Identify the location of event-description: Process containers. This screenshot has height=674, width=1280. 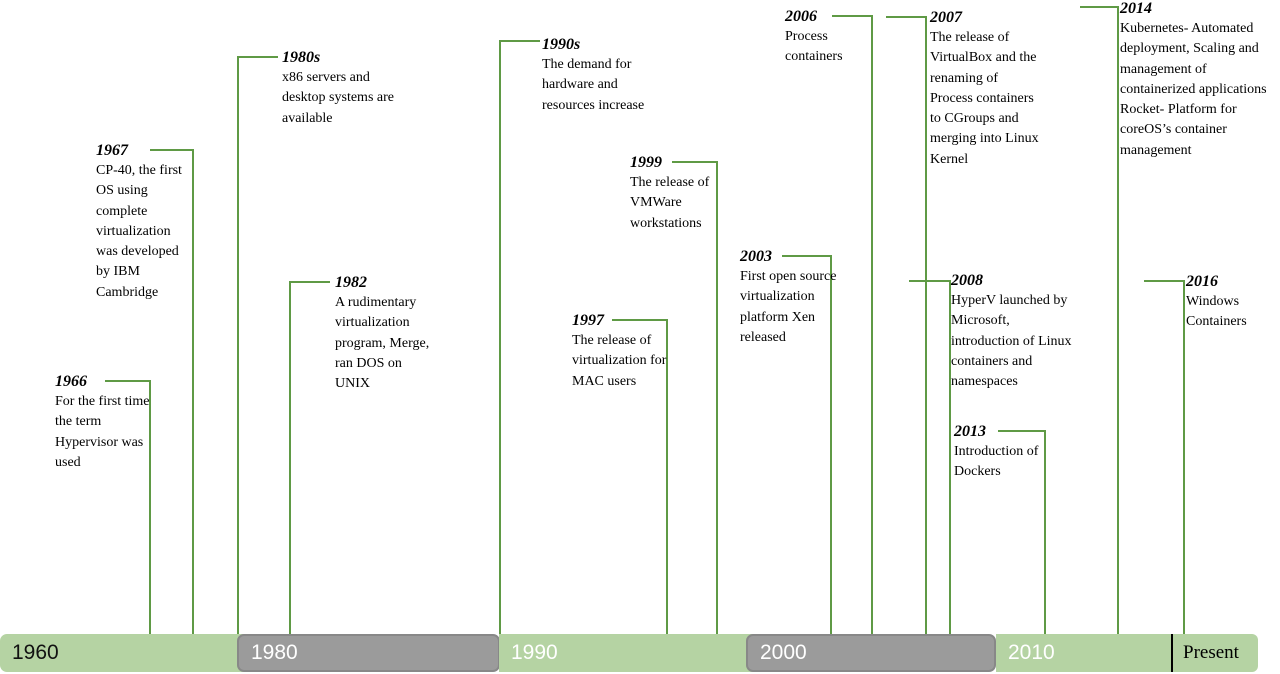
(814, 47).